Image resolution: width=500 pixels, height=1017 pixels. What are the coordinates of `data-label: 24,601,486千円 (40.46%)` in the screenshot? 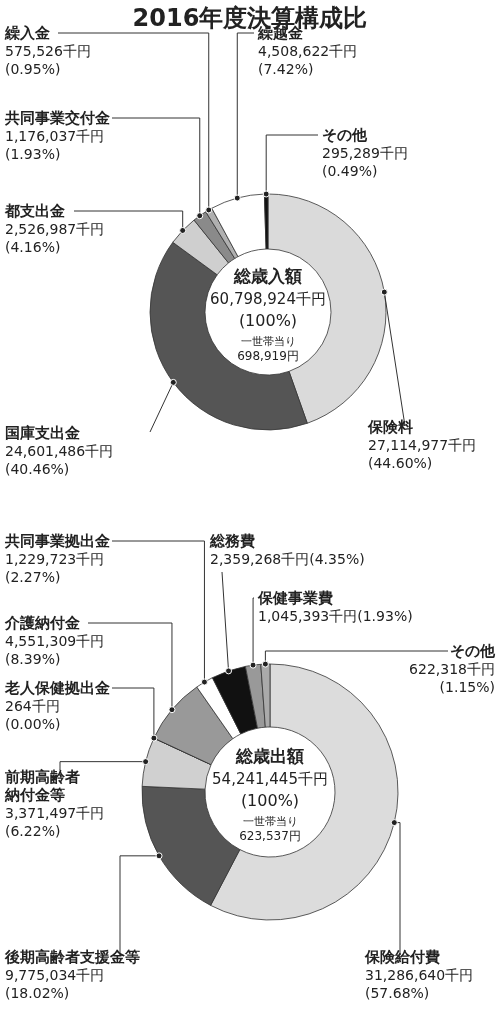 It's located at (59, 460).